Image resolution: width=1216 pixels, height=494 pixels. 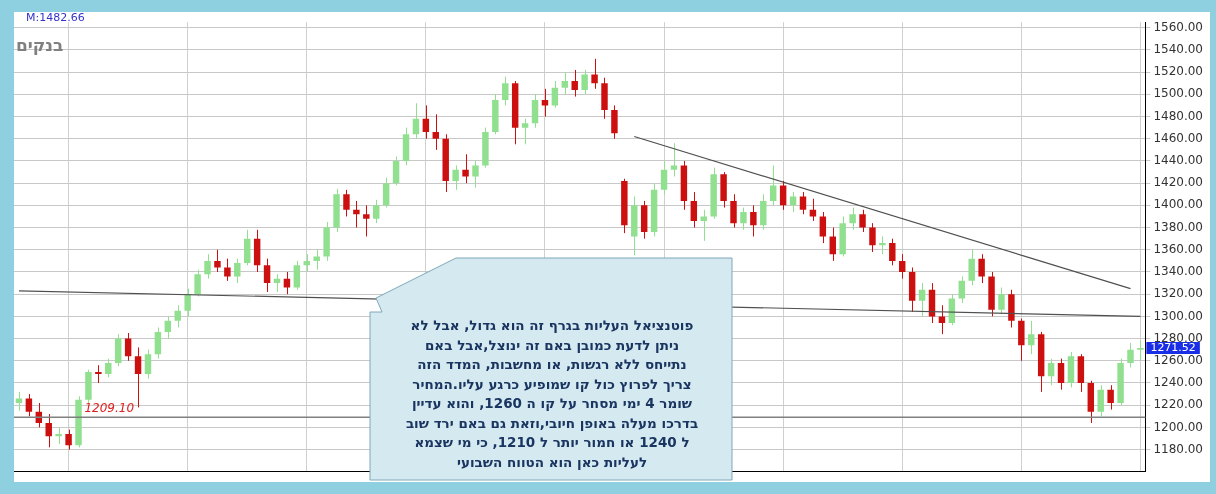 What do you see at coordinates (1178, 71) in the screenshot?
I see `y-tick-label: 1520.00` at bounding box center [1178, 71].